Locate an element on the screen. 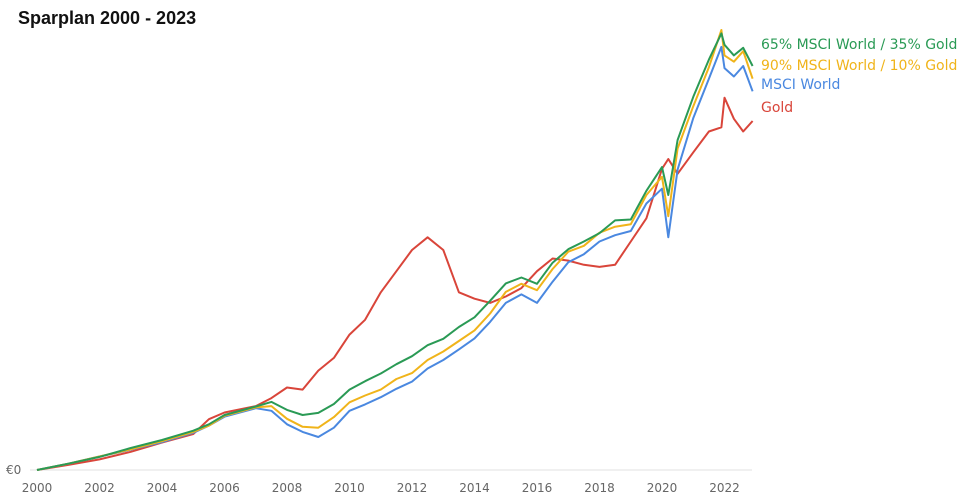 The width and height of the screenshot is (978, 501). x-tick-label: 2002 is located at coordinates (99, 488).